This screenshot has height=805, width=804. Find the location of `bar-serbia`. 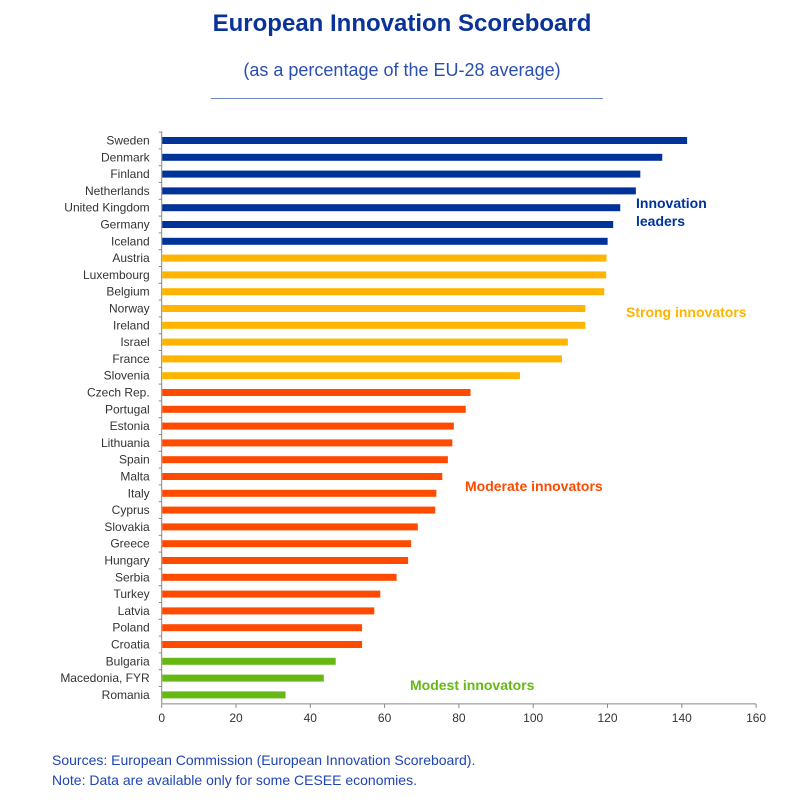

bar-serbia is located at coordinates (279, 577).